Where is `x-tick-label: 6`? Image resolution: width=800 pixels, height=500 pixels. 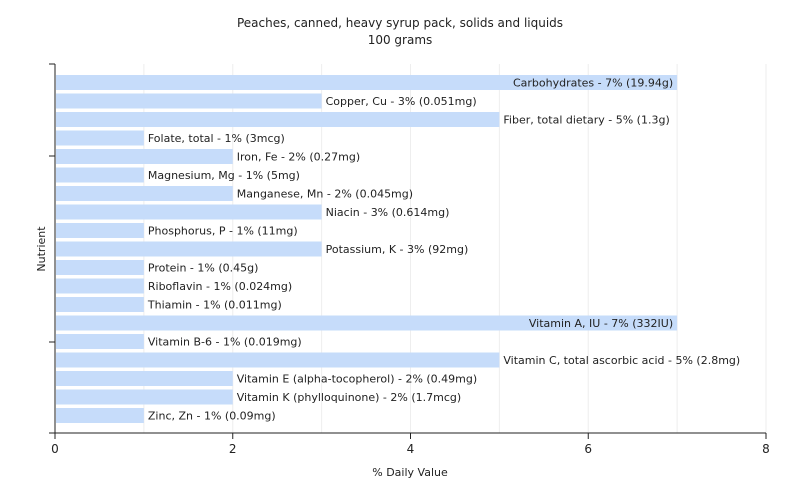 x-tick-label: 6 is located at coordinates (588, 449).